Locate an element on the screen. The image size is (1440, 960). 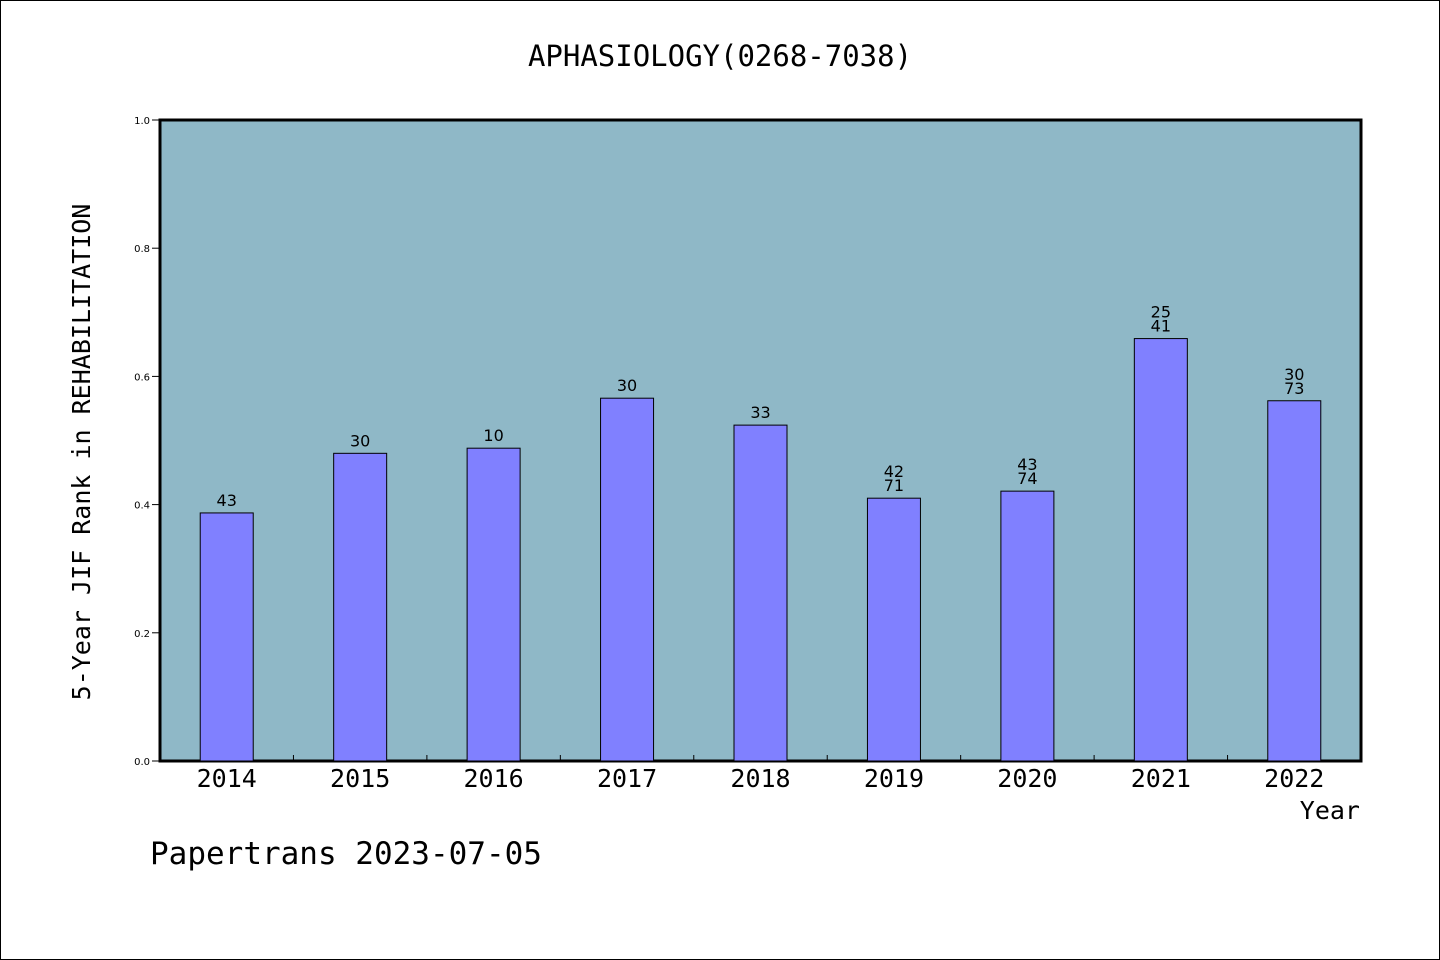
bar-2014 is located at coordinates (226, 637).